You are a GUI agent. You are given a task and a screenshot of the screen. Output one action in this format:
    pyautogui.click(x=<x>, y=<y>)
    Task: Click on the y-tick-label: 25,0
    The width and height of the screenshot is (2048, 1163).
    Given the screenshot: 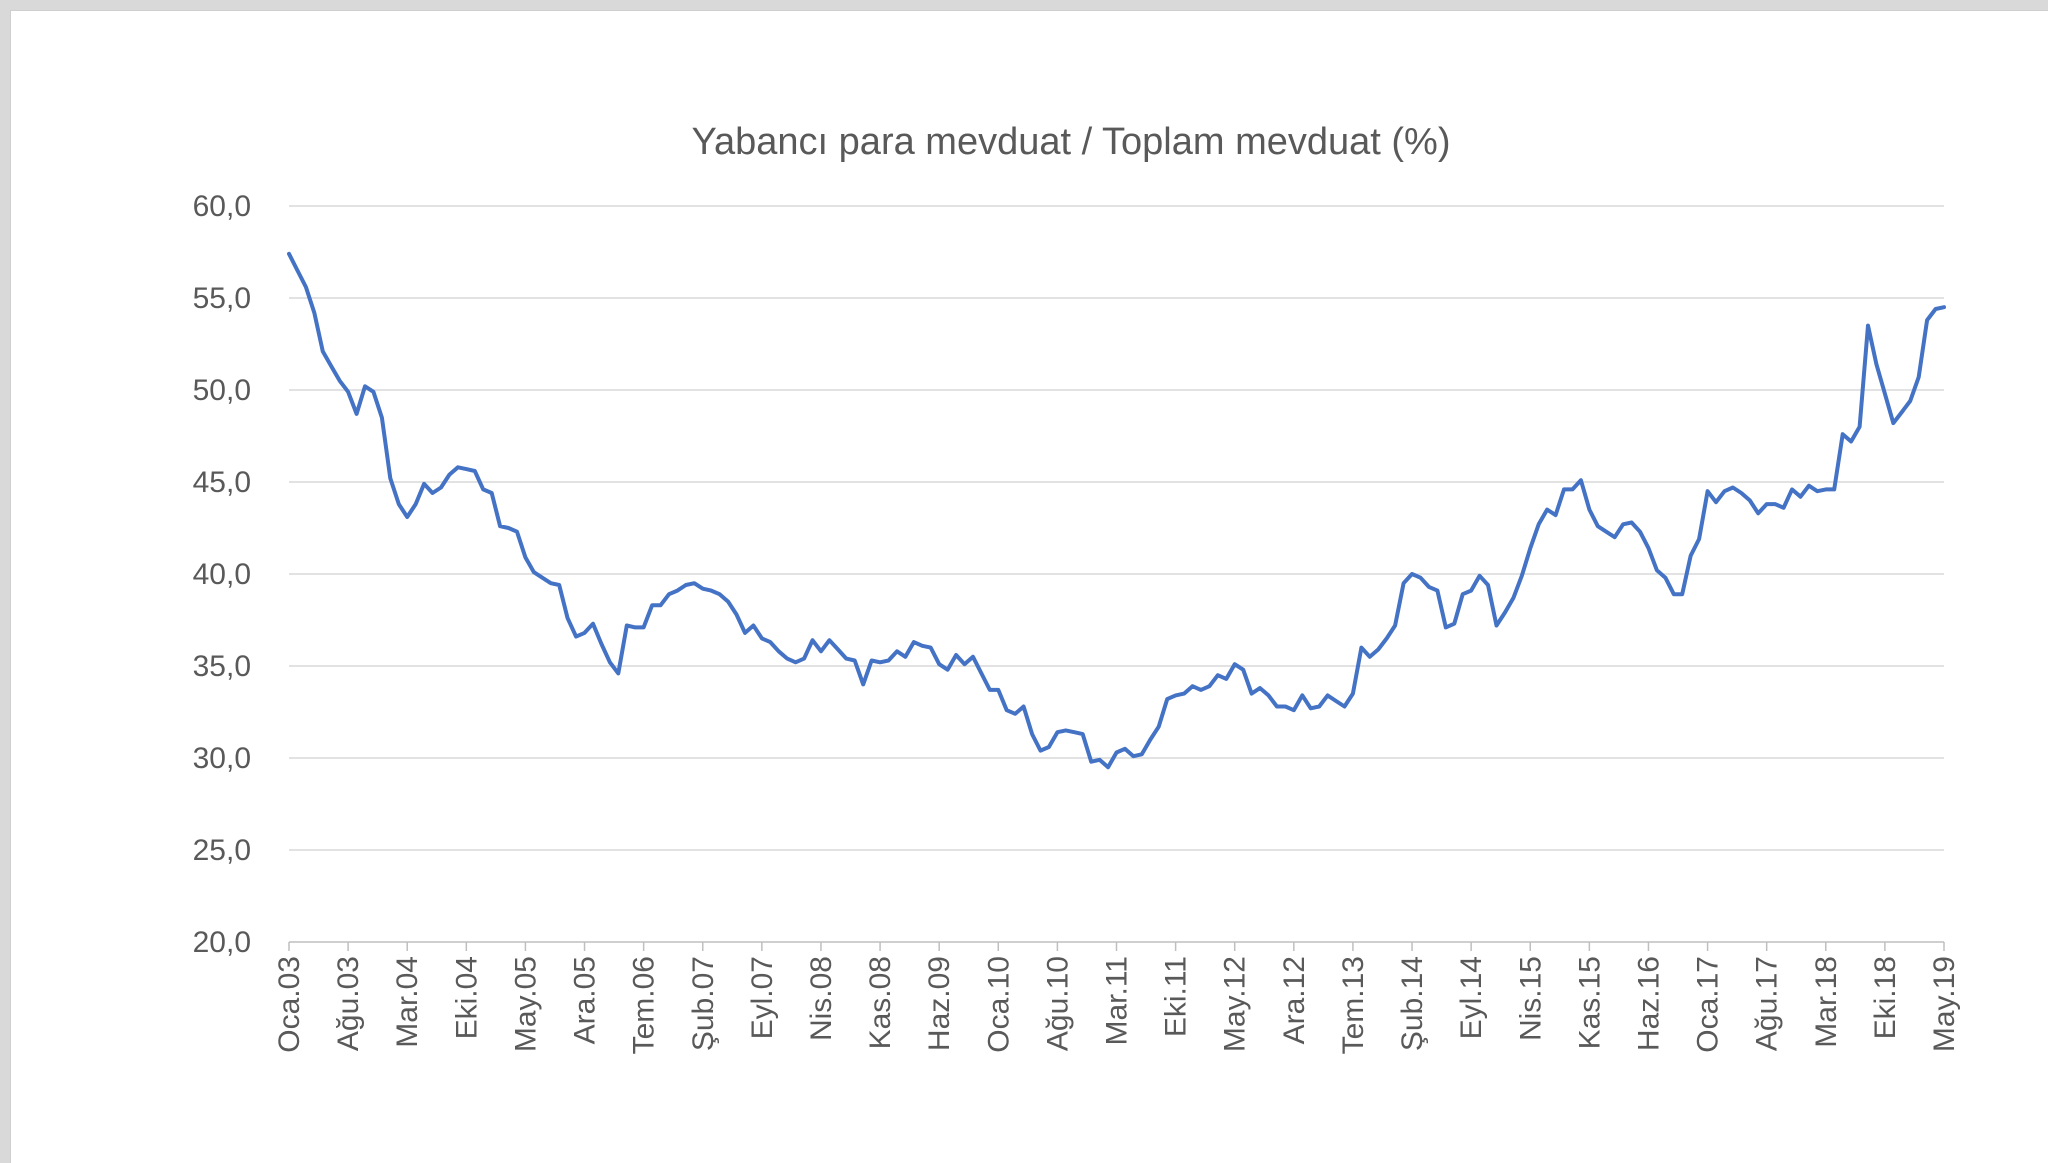 What is the action you would take?
    pyautogui.click(x=222, y=850)
    